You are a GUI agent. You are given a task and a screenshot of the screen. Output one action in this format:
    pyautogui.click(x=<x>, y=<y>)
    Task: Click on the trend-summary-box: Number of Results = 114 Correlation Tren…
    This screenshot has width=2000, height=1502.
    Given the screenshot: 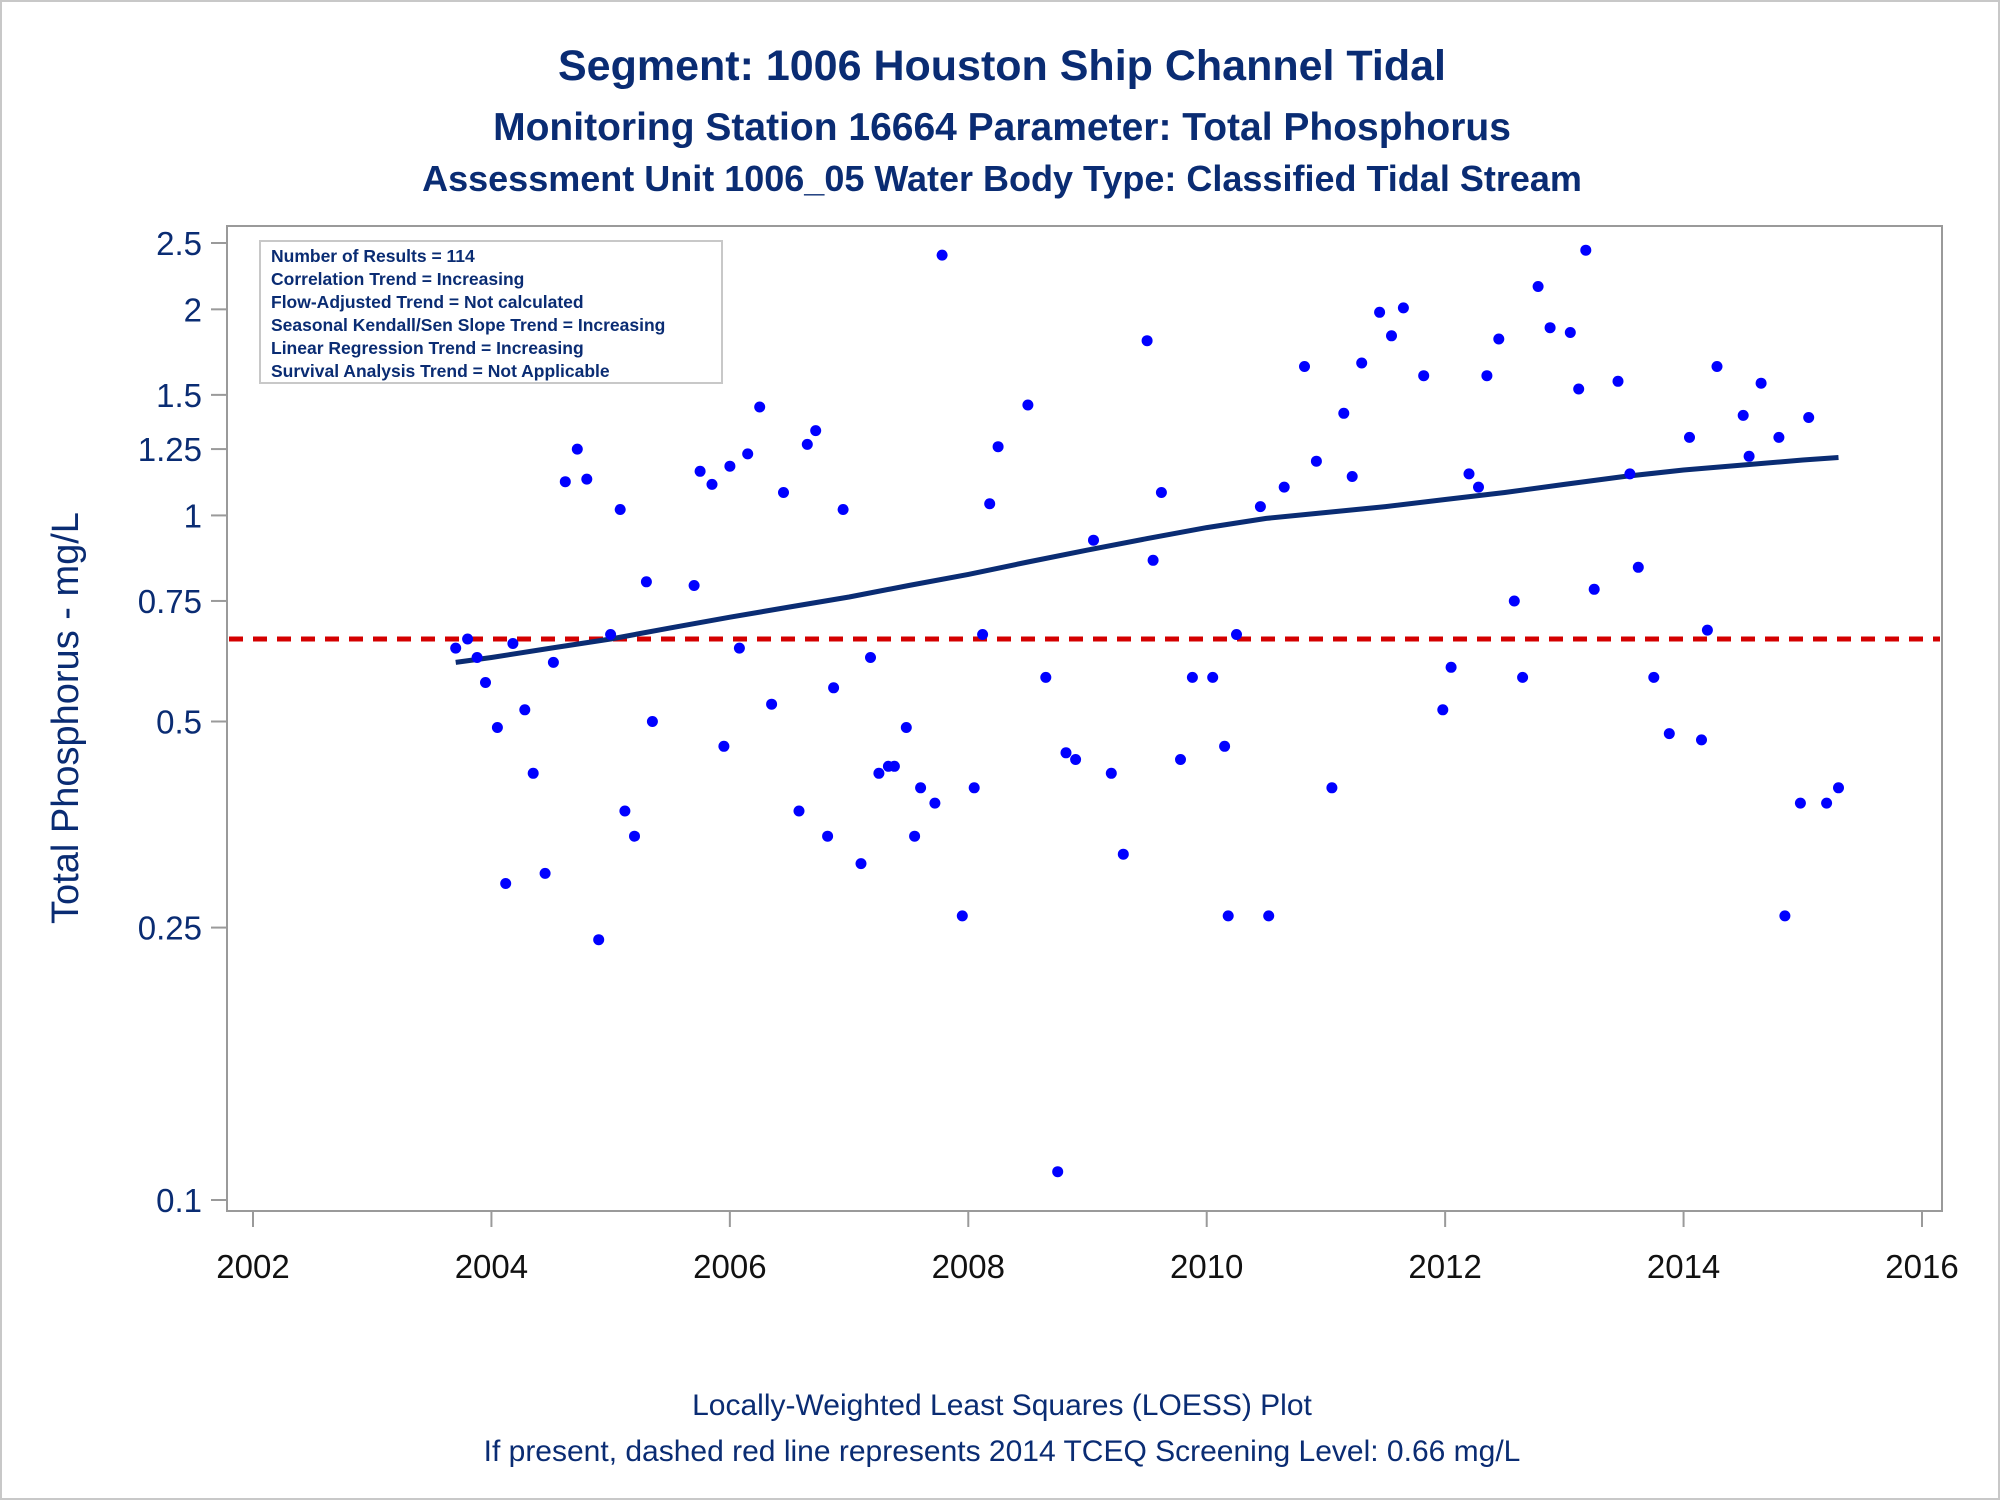 What is the action you would take?
    pyautogui.click(x=491, y=312)
    